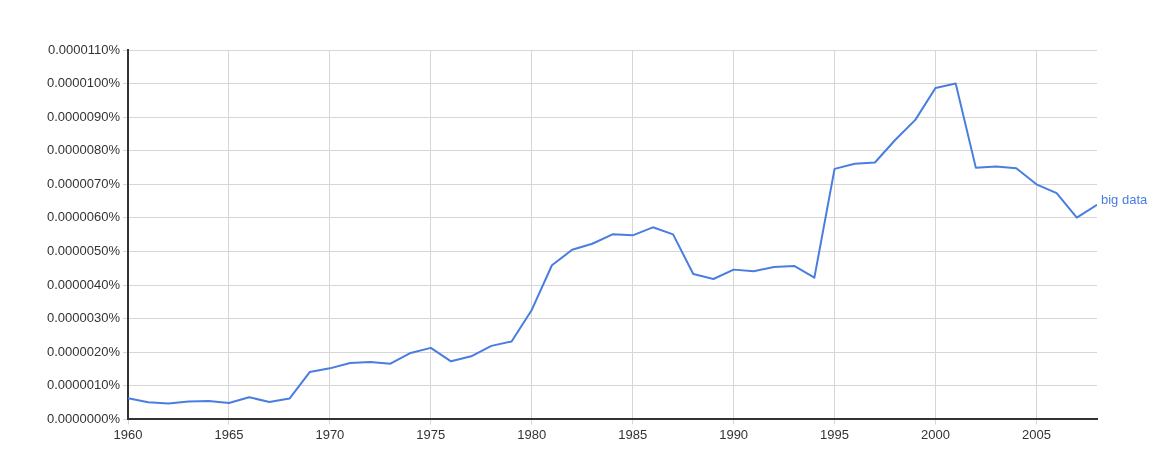  I want to click on x-tick-label: 2000, so click(935, 434).